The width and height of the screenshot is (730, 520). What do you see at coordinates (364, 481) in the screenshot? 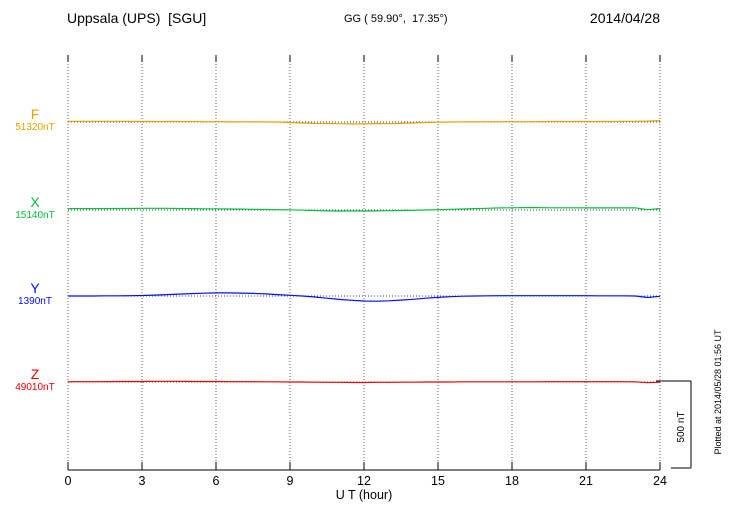
I see `x-tick-label: 12` at bounding box center [364, 481].